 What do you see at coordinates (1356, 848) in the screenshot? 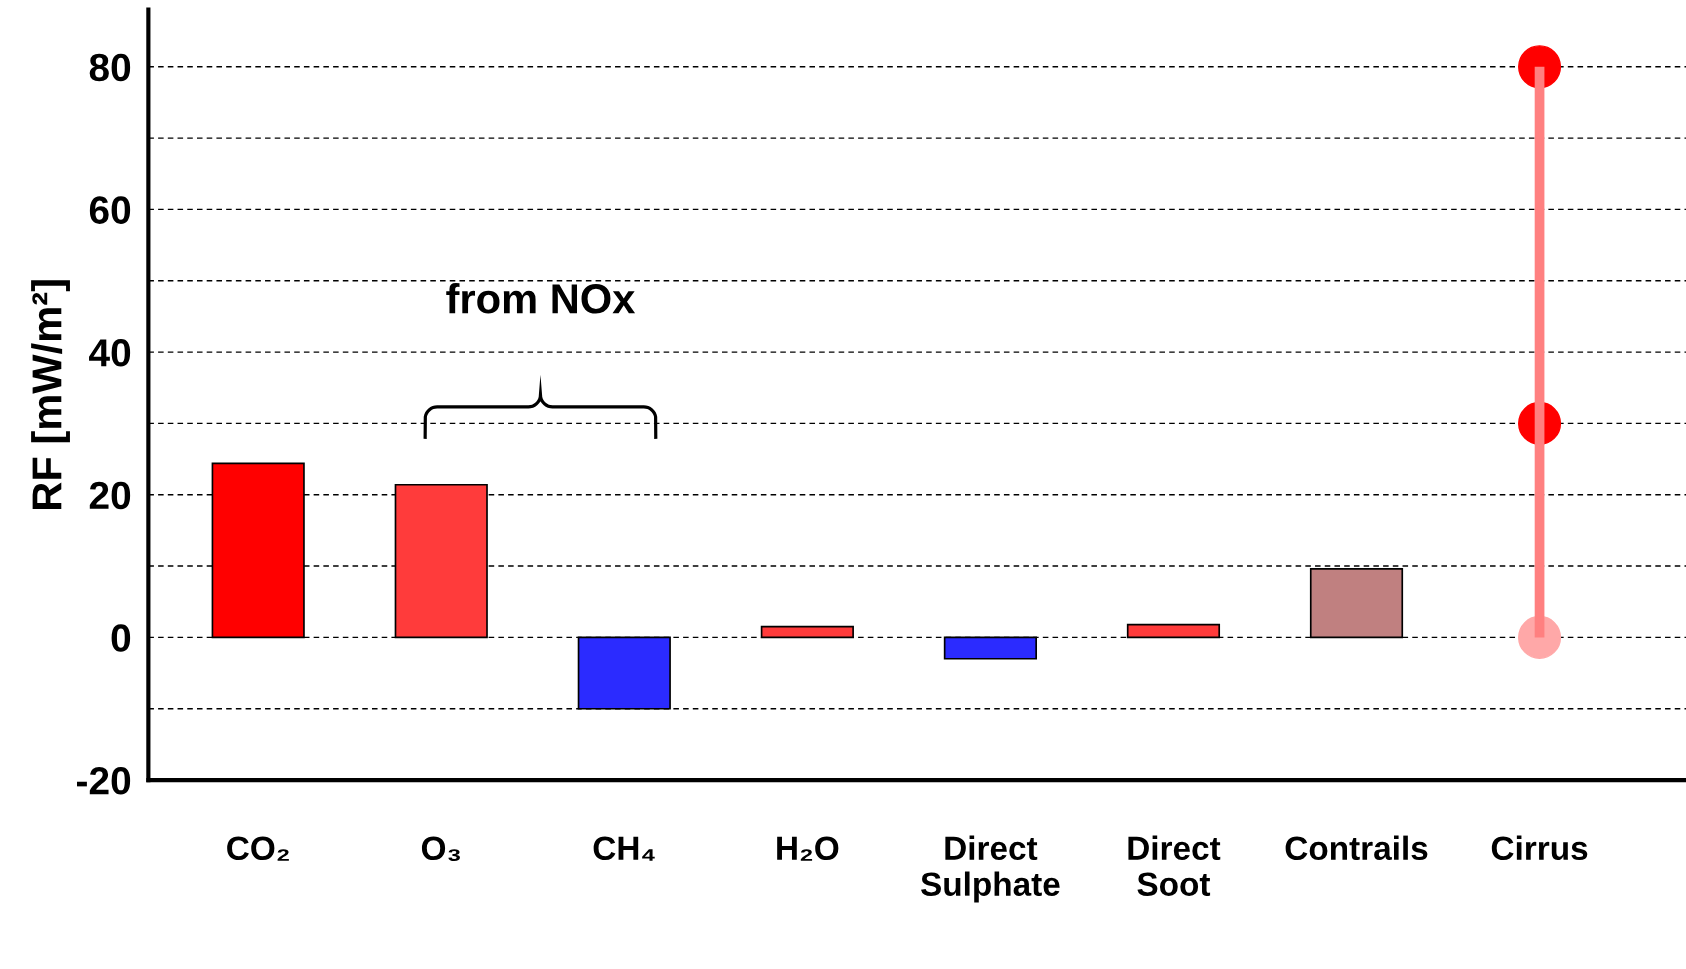
I see `x-tick-label: Contrails` at bounding box center [1356, 848].